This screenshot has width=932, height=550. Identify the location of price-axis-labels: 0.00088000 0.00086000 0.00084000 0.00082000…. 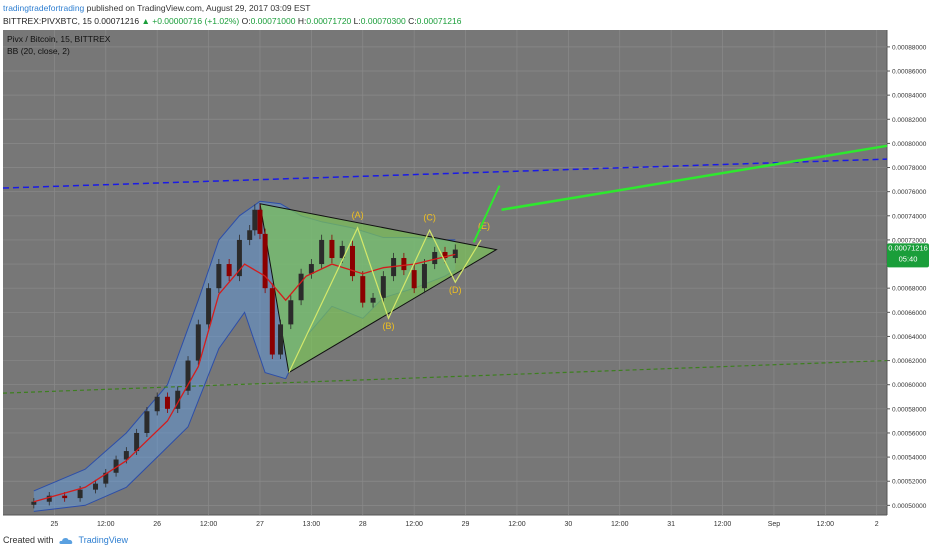
(907, 277).